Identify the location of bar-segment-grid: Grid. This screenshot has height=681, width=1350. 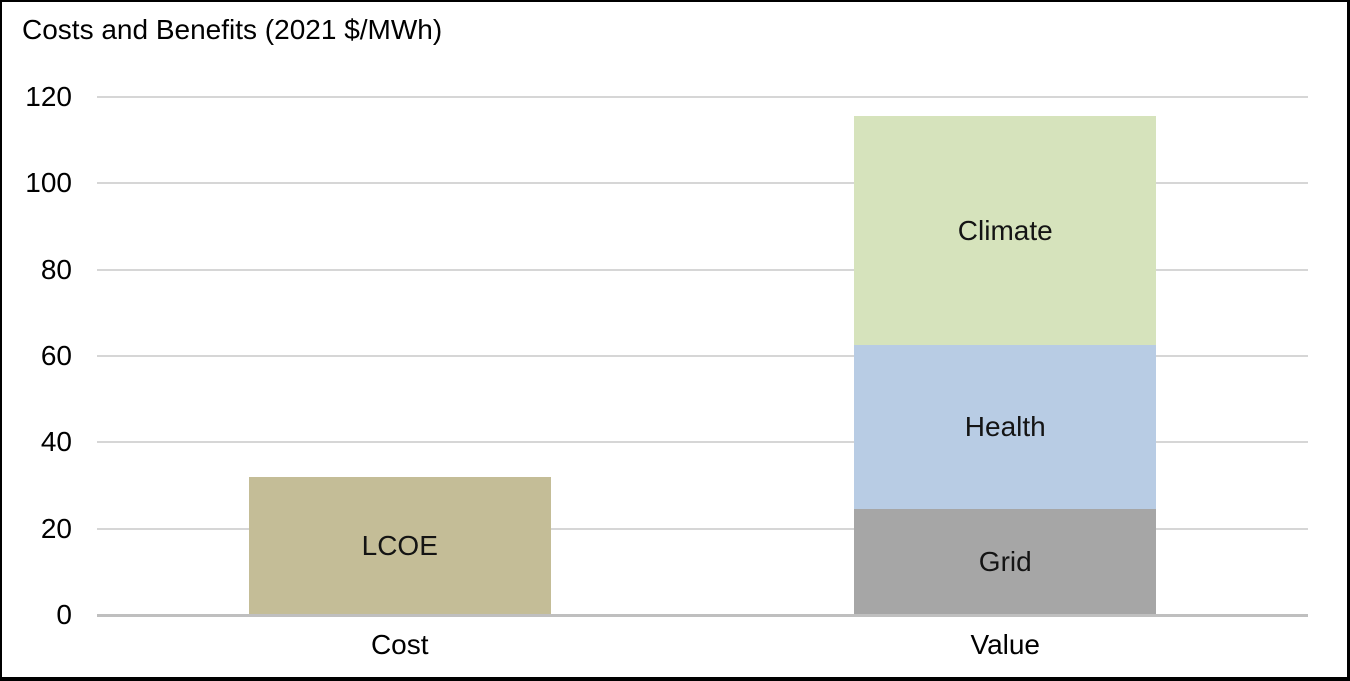
(1005, 562).